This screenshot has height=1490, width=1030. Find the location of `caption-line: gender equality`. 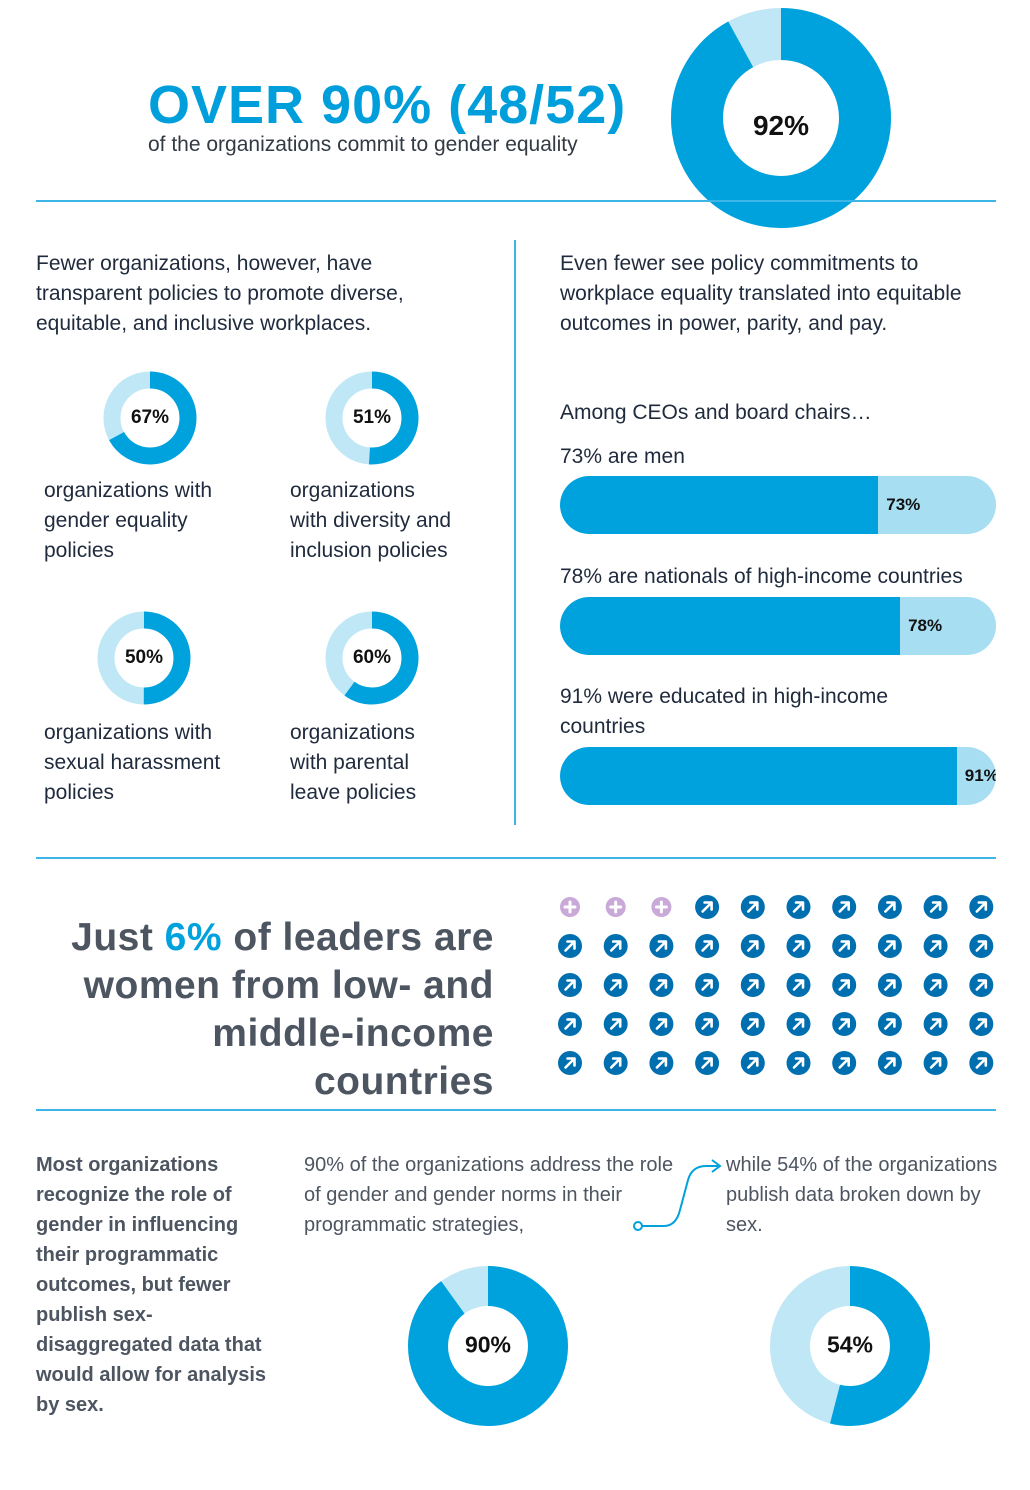

caption-line: gender equality is located at coordinates (116, 520).